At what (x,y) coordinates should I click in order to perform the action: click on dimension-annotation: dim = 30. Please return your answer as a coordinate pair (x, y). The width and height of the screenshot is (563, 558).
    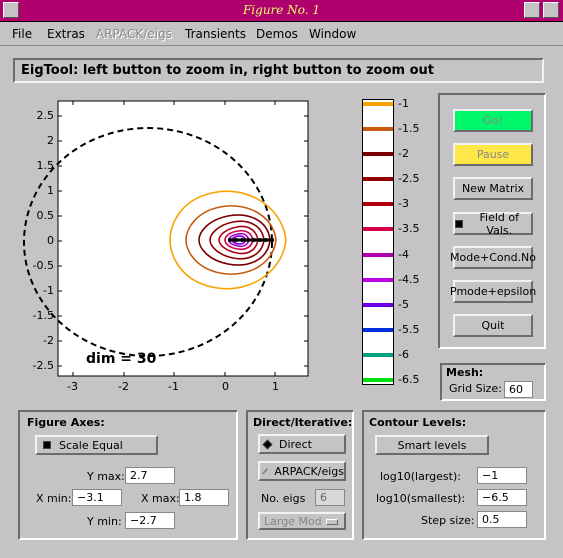
    Looking at the image, I should click on (121, 359).